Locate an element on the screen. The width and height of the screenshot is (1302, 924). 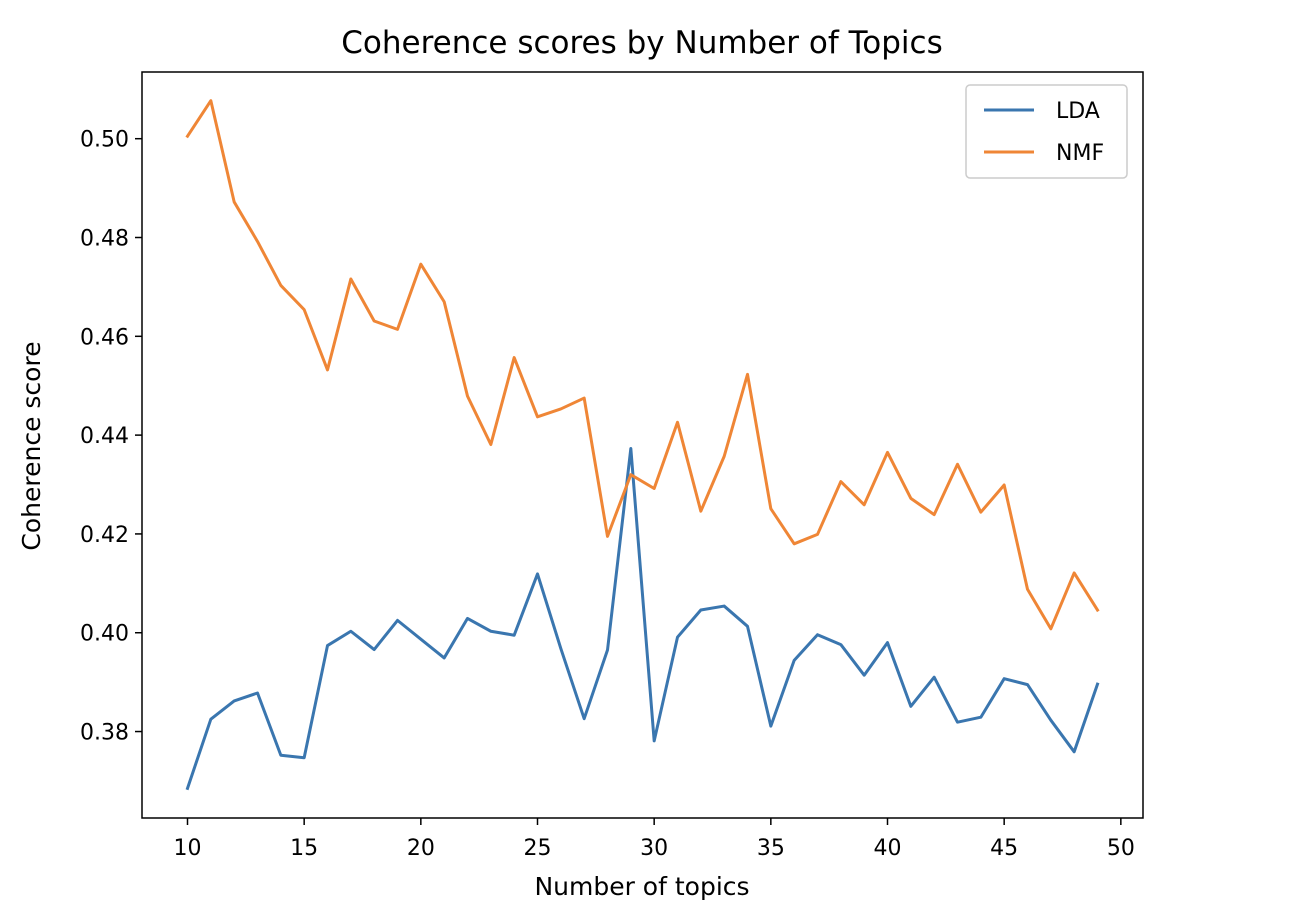
x-tick-label: 35 is located at coordinates (771, 848).